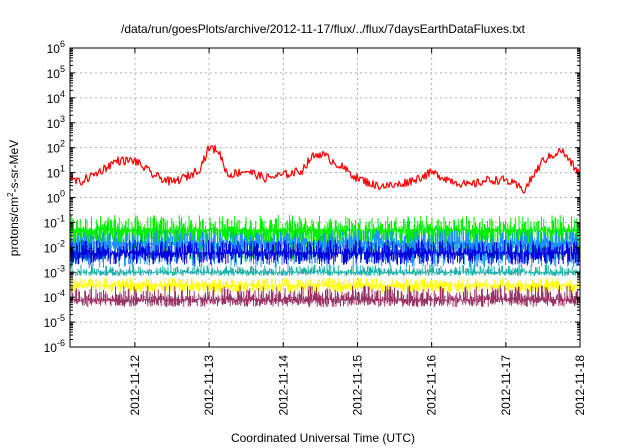 The image size is (640, 448). What do you see at coordinates (323, 438) in the screenshot?
I see `x-axis-label: Coordinated Universal Time (UTC)` at bounding box center [323, 438].